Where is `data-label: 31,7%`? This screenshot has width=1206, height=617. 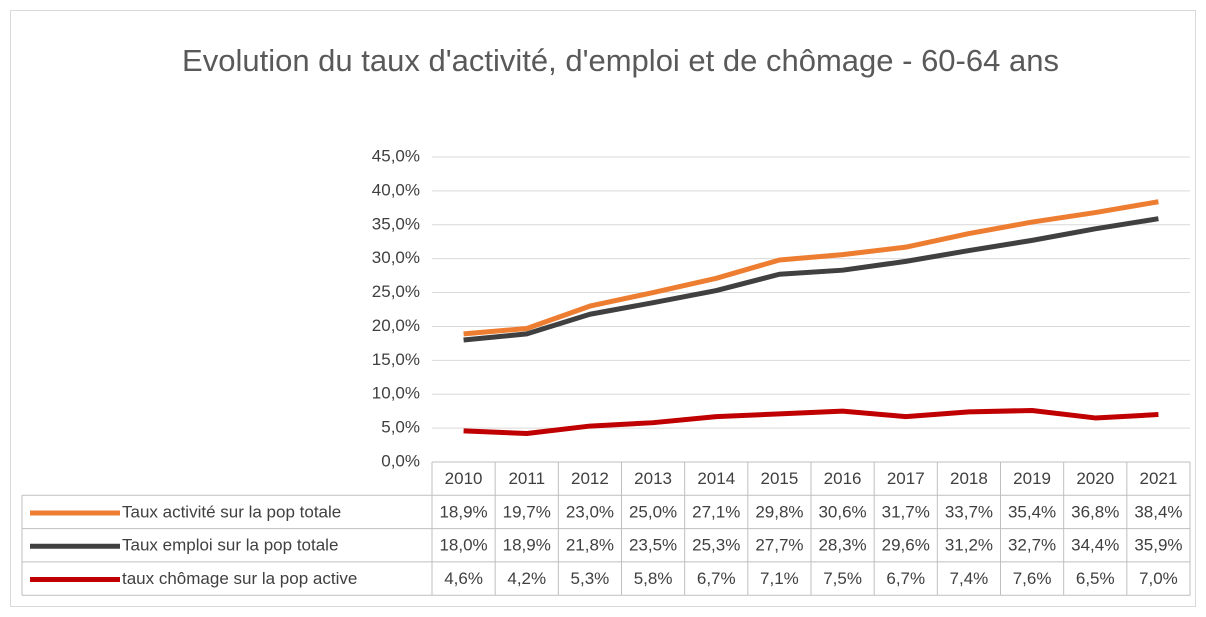
data-label: 31,7% is located at coordinates (906, 511).